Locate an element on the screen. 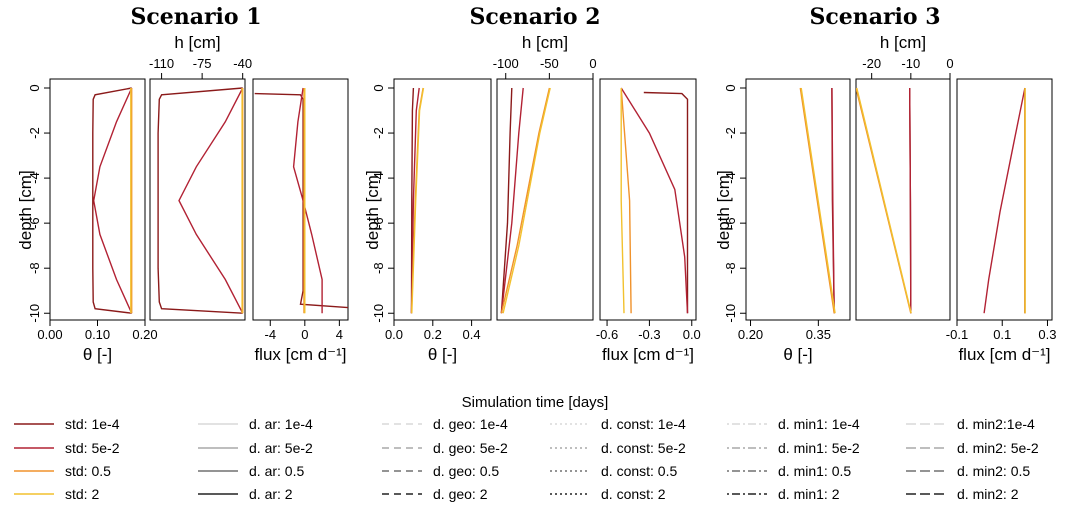 This screenshot has height=509, width=1069. s3-p2-frame is located at coordinates (903, 199).